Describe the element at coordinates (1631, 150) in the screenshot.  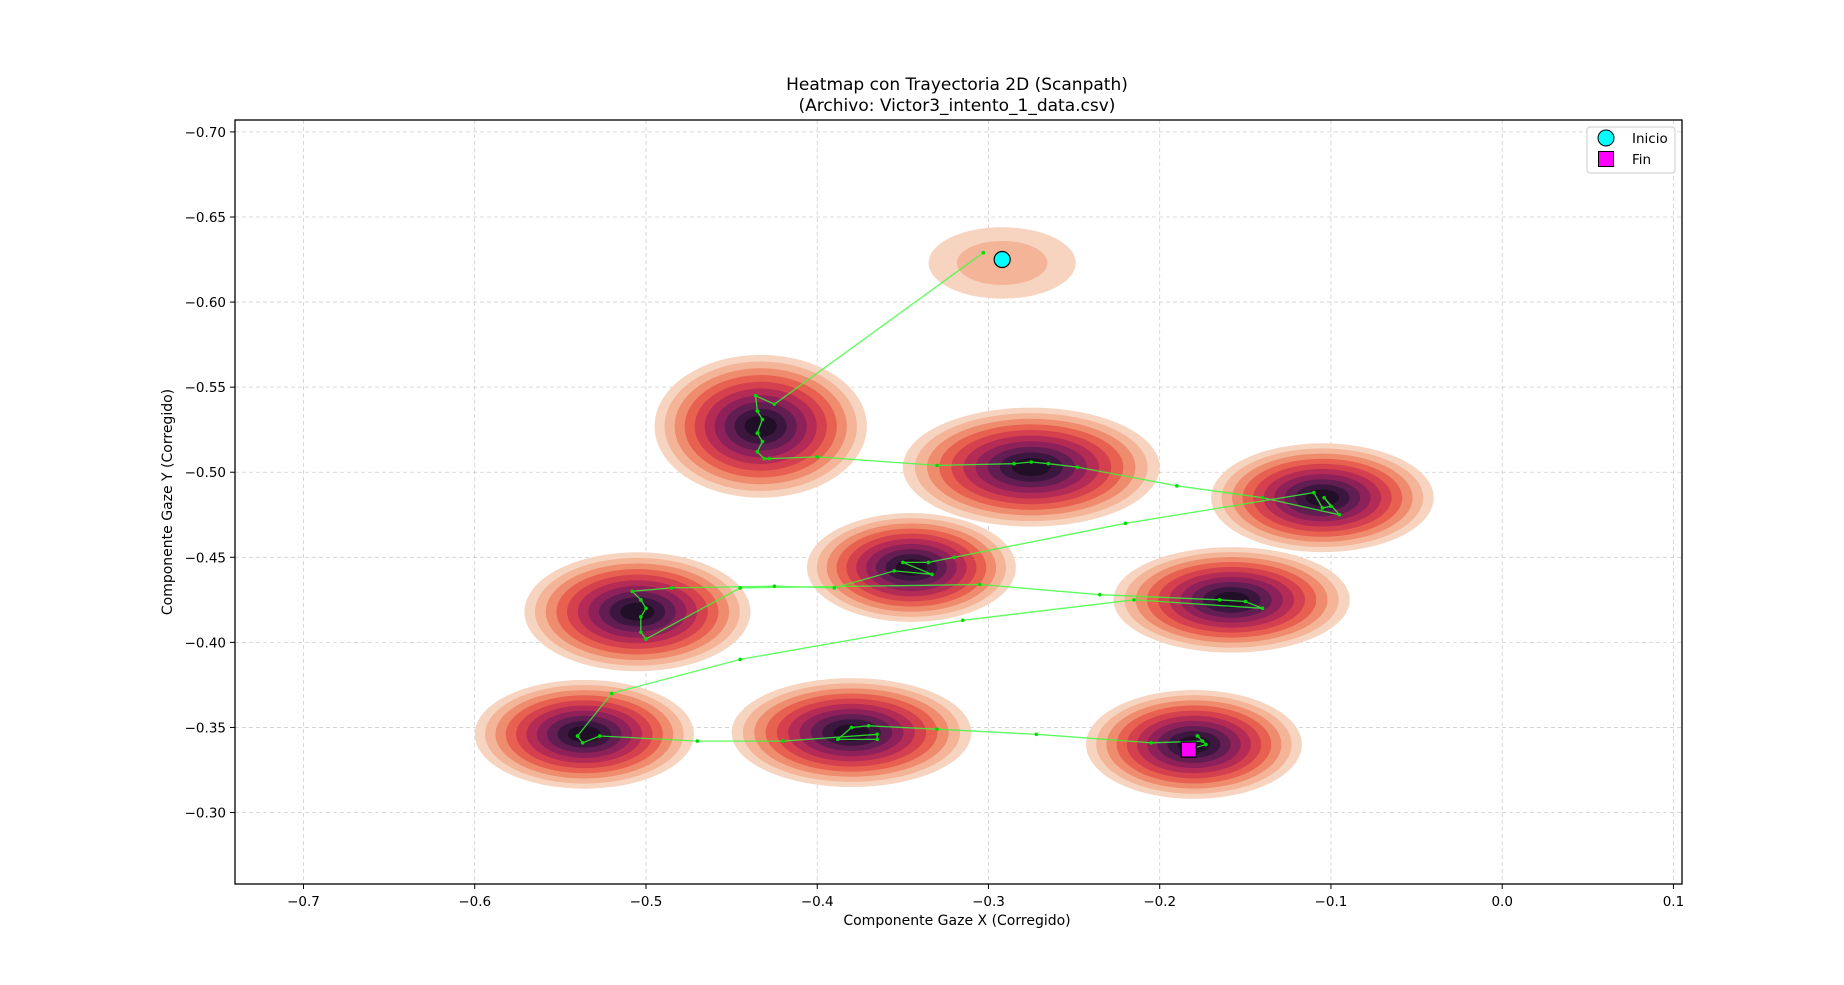
I see `legend: Inicio Fin` at that location.